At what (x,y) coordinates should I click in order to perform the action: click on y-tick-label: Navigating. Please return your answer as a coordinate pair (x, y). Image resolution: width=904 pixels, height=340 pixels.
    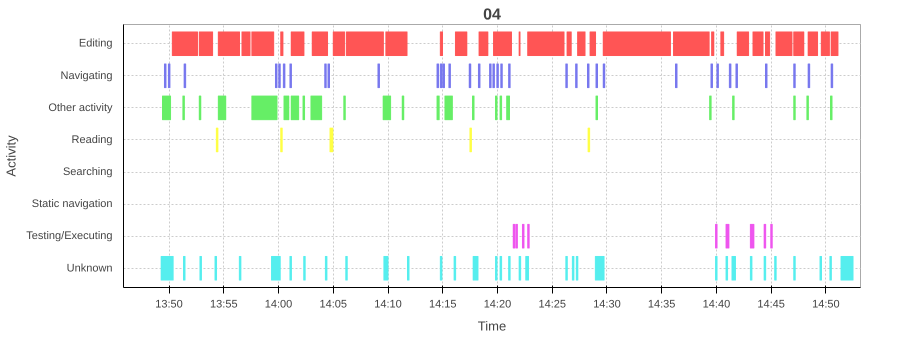
    Looking at the image, I should click on (86, 76).